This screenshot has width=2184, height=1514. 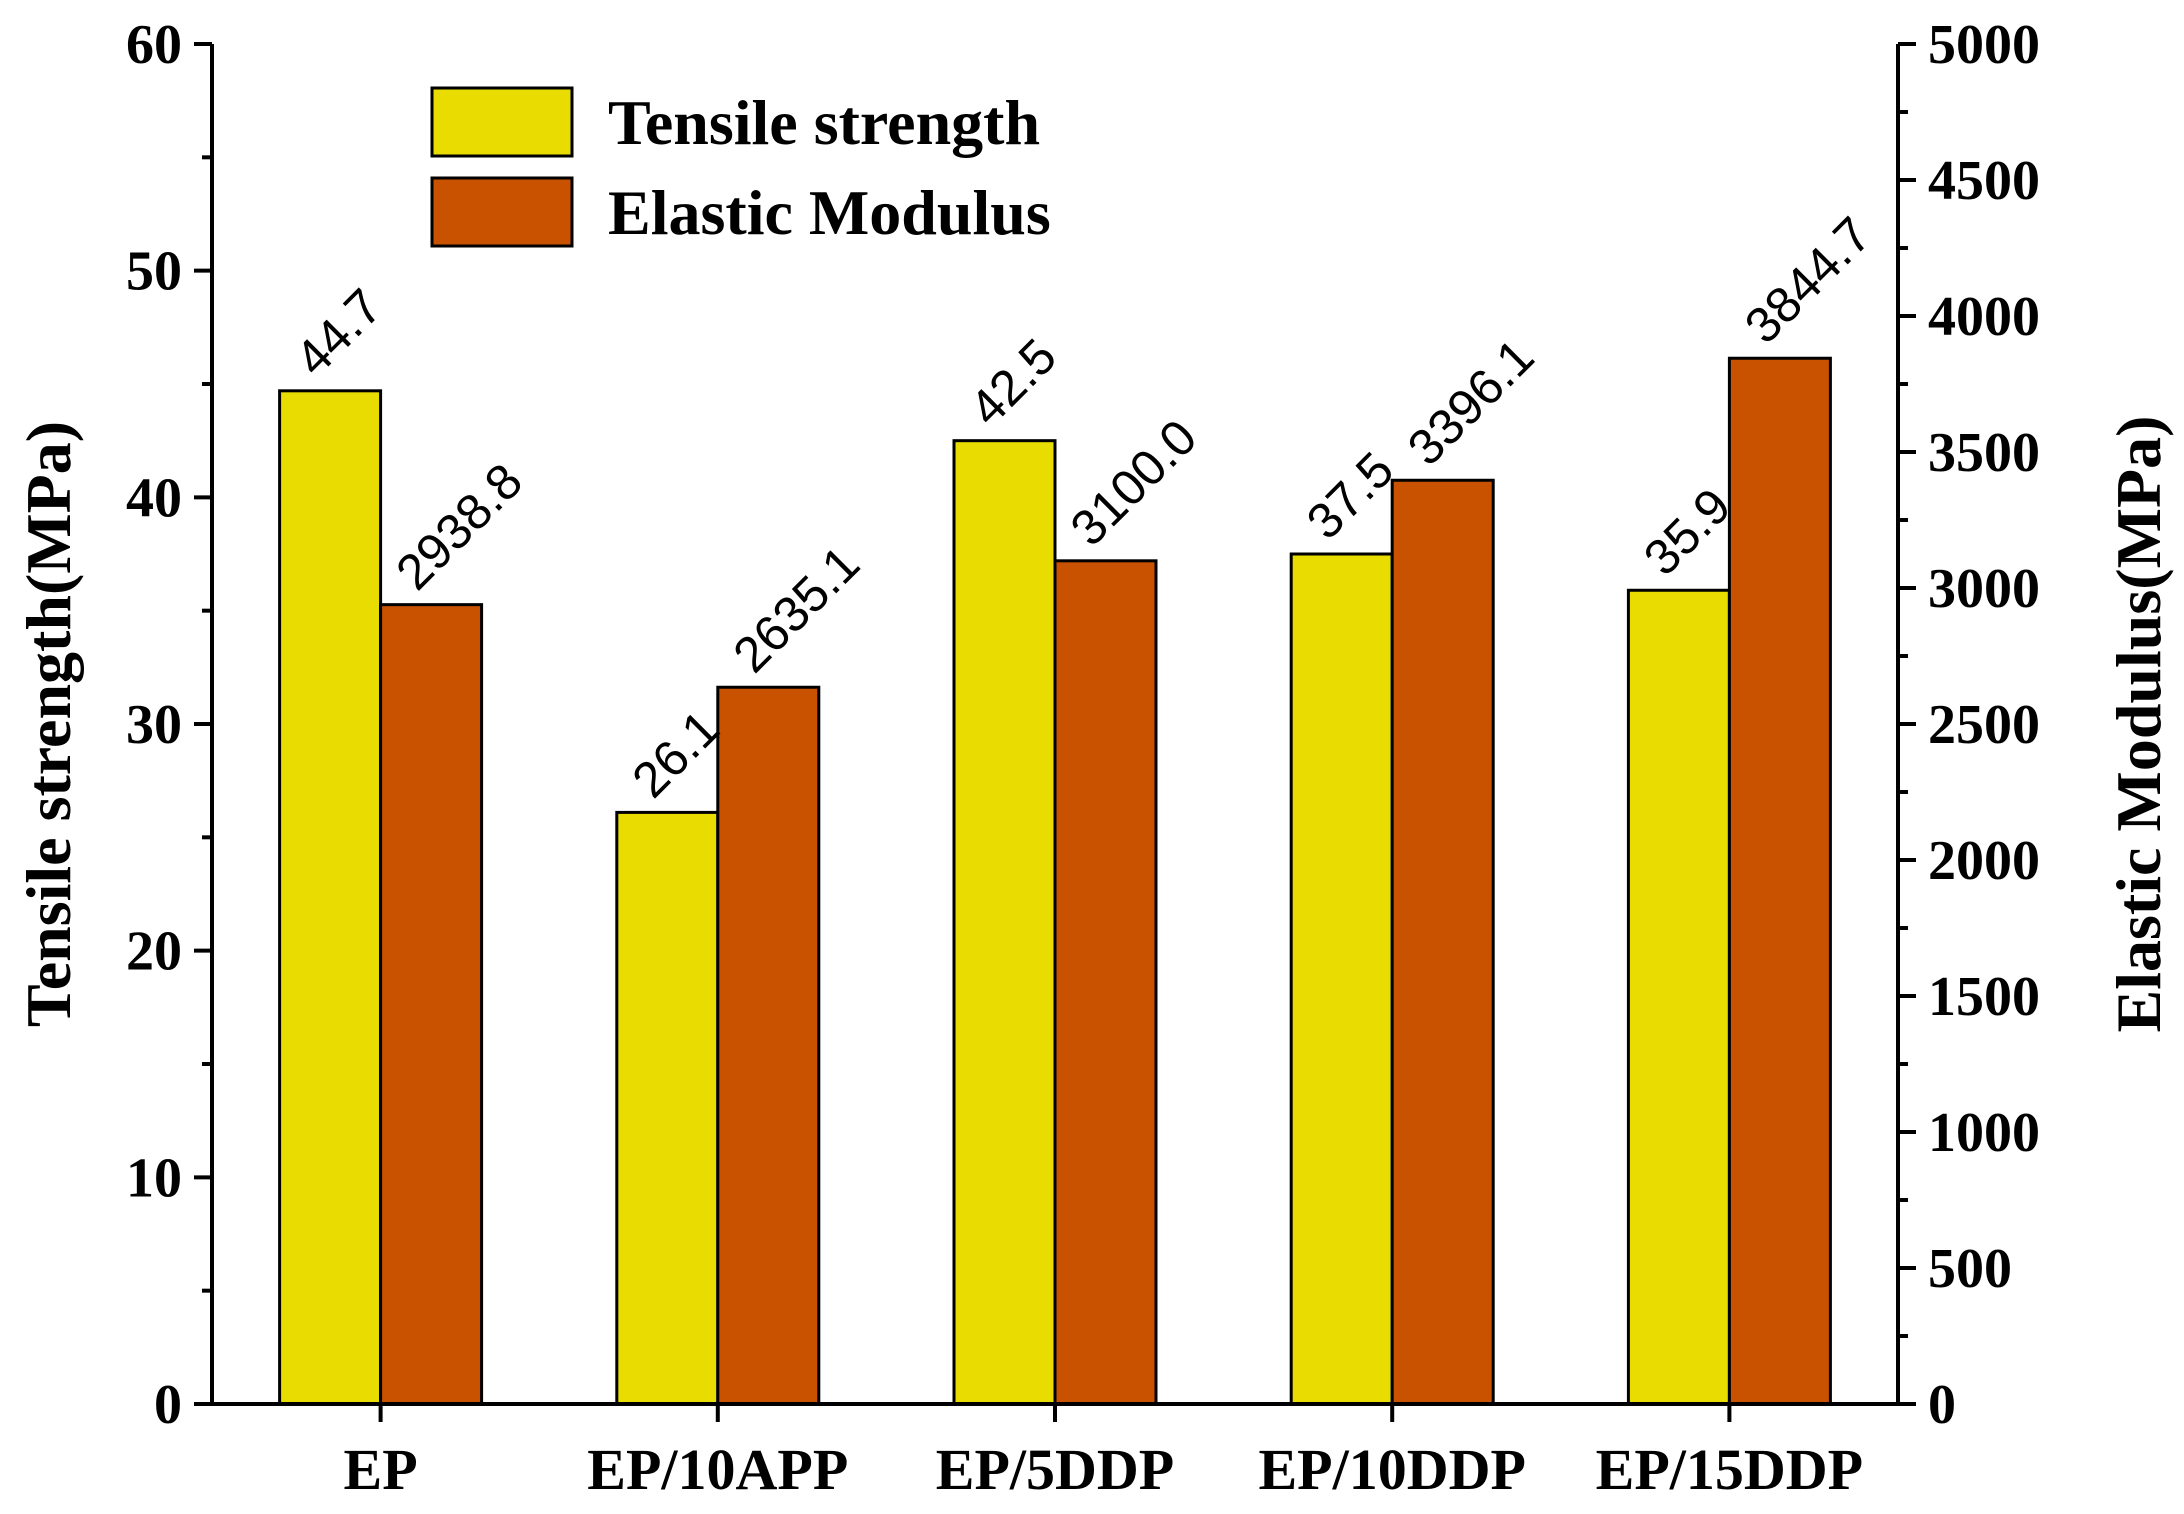 What do you see at coordinates (740, 167) in the screenshot?
I see `legend: Tensile strength Elastic Modulus` at bounding box center [740, 167].